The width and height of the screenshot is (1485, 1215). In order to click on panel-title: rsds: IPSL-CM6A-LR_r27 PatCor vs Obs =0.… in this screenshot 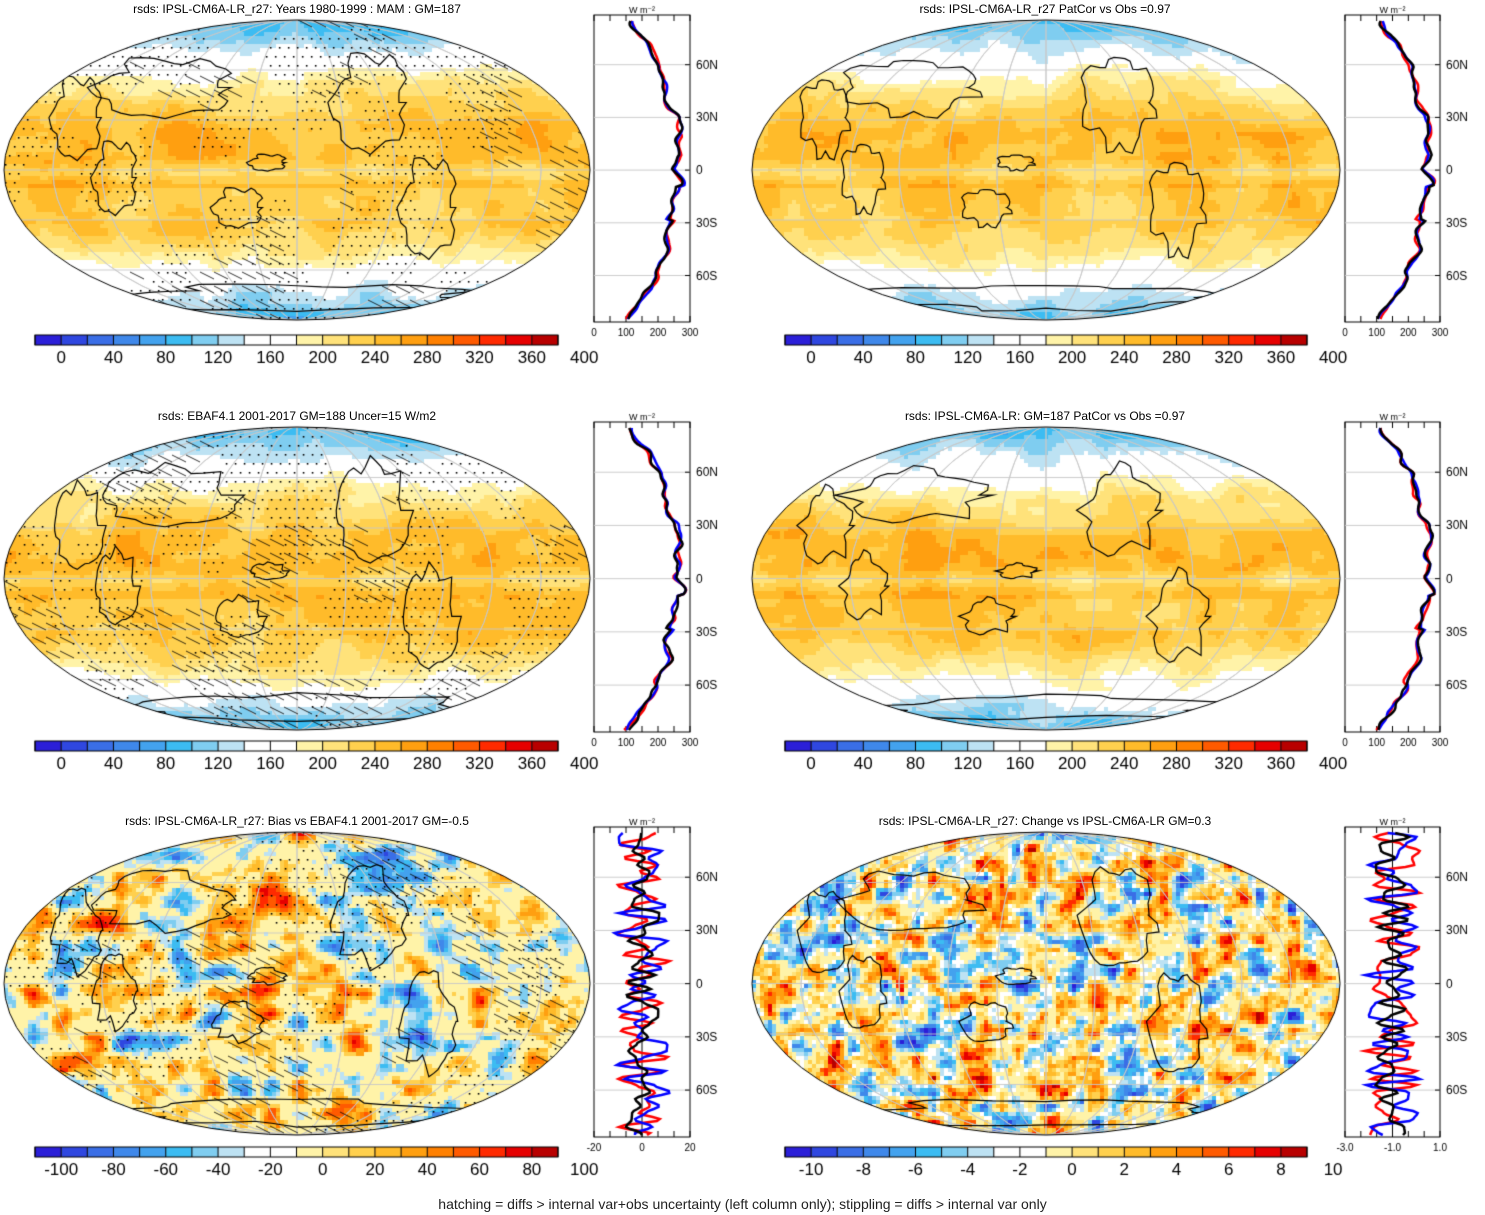, I will do `click(1045, 9)`.